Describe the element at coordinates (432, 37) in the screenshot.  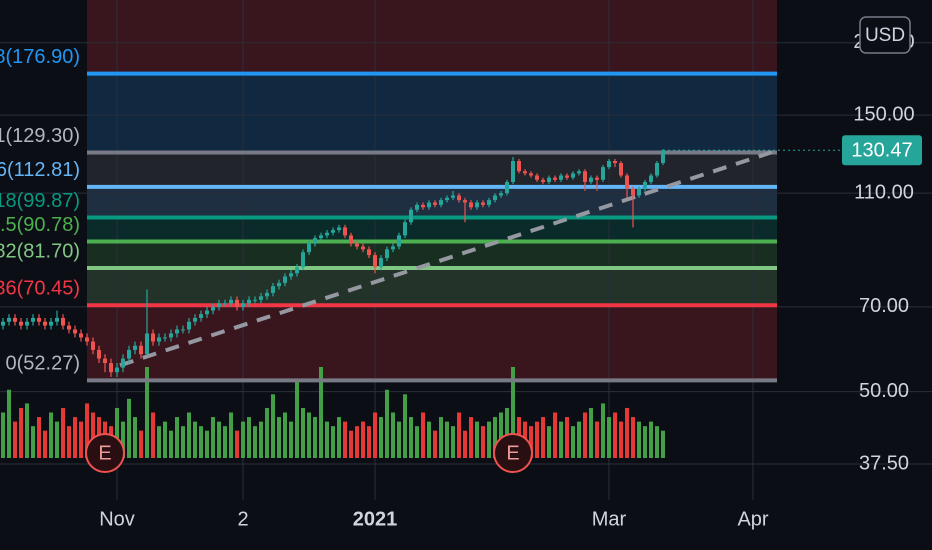
I see `fib-zone-top` at that location.